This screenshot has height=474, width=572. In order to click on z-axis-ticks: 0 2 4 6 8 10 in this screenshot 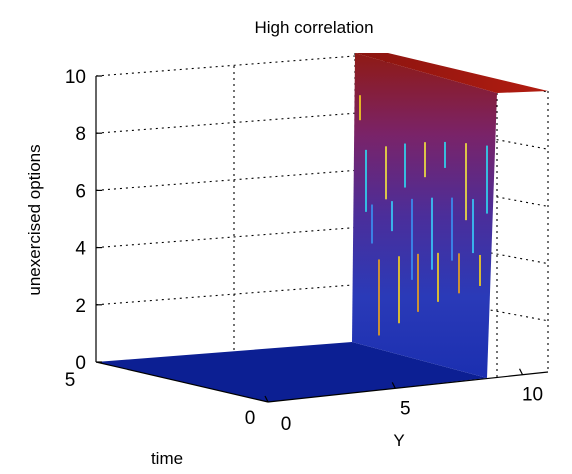, I will do `click(83, 220)`.